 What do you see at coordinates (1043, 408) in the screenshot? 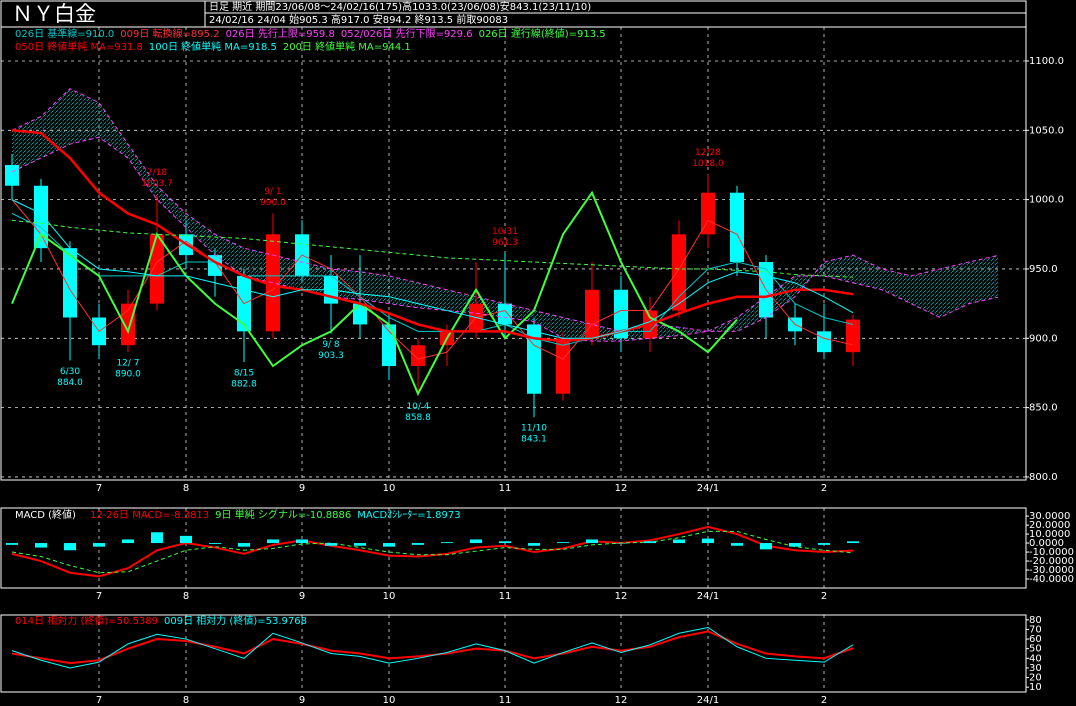
I see `y-tick-label: 850.0` at bounding box center [1043, 408].